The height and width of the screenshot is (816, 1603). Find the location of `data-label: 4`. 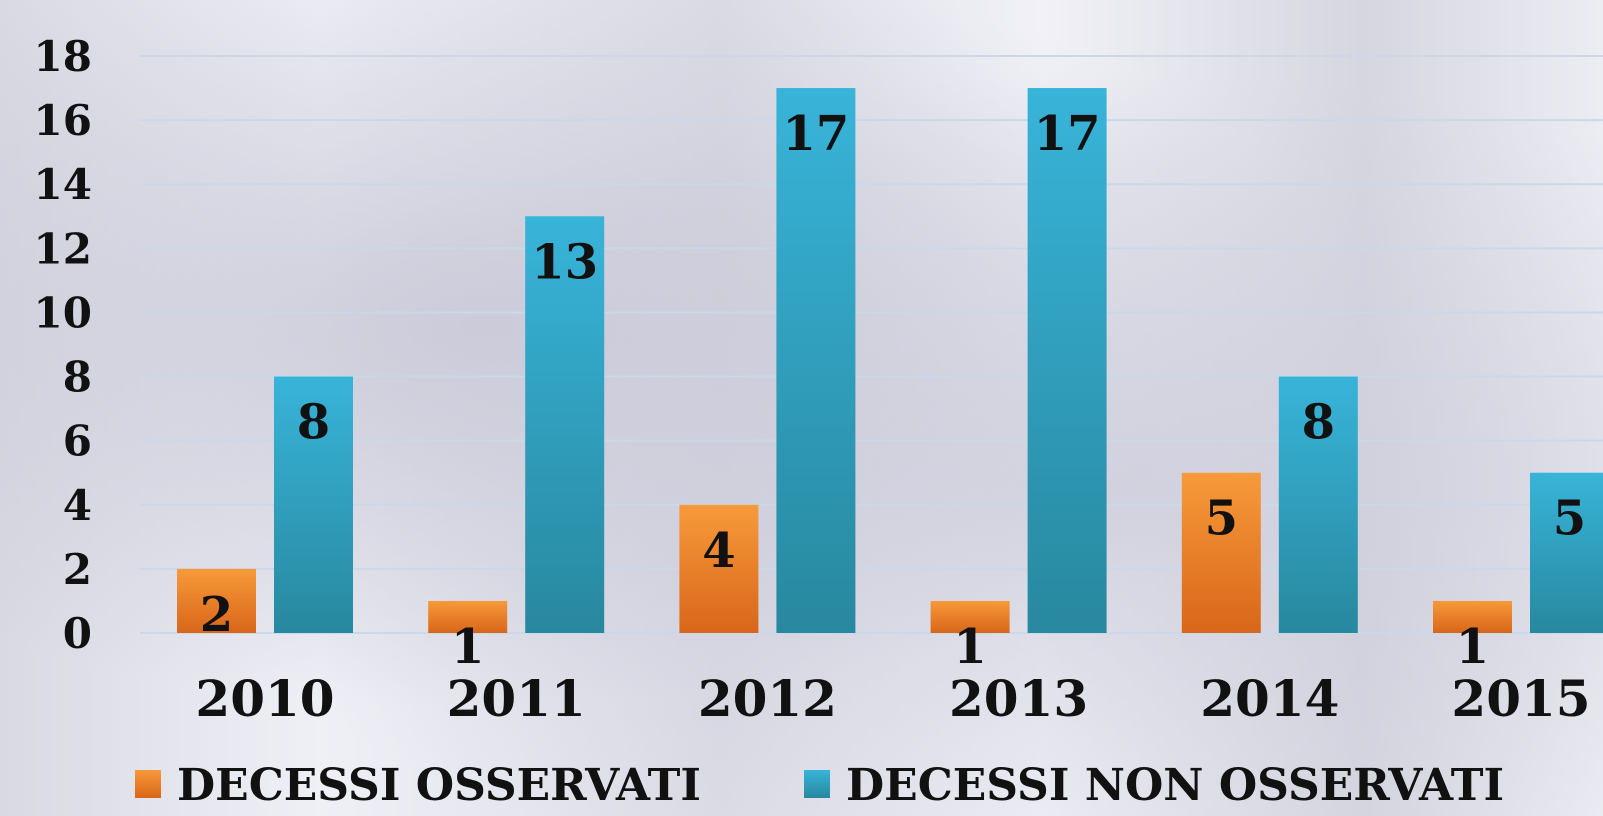

data-label: 4 is located at coordinates (718, 551).